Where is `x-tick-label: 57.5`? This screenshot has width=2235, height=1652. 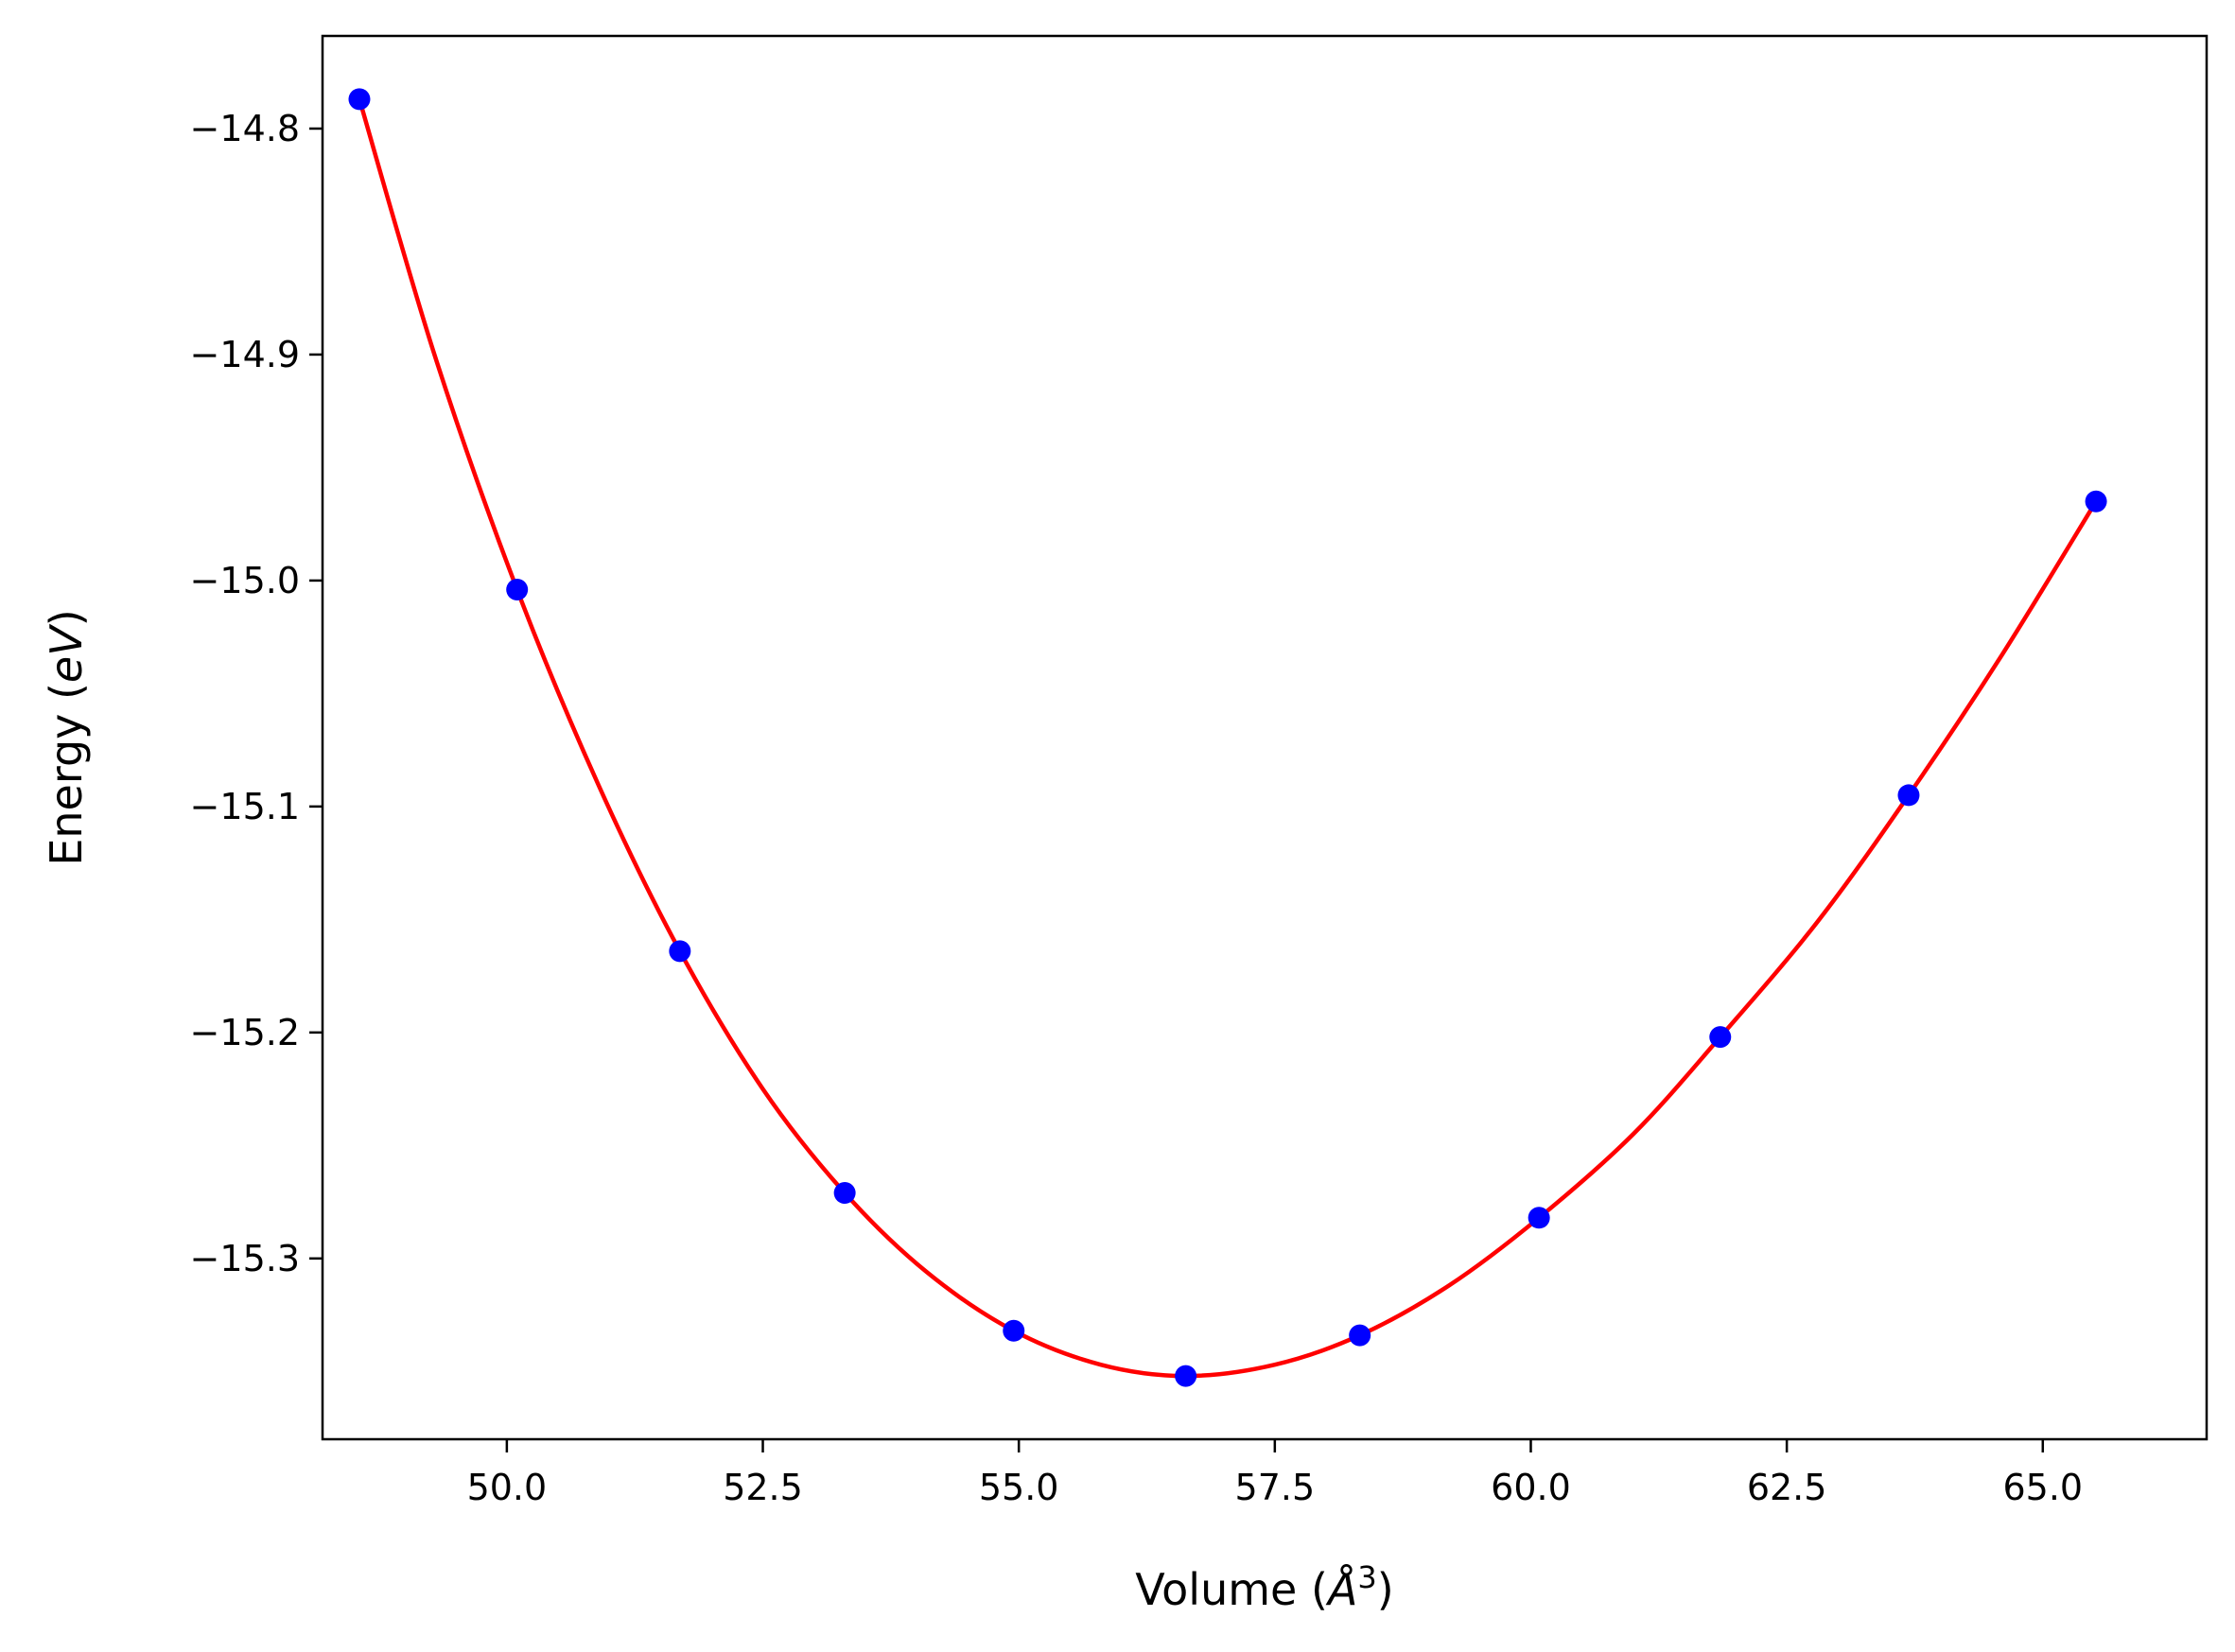 x-tick-label: 57.5 is located at coordinates (1275, 1488).